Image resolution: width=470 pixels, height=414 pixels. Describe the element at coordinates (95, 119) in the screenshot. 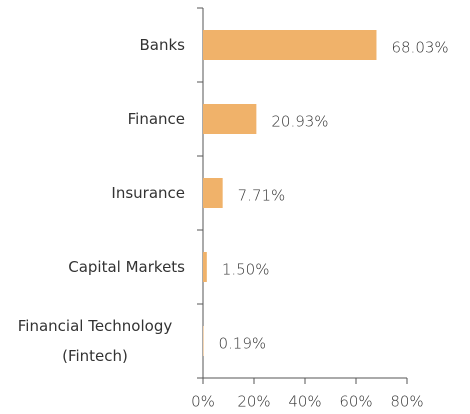

I see `category-label: Finance` at that location.